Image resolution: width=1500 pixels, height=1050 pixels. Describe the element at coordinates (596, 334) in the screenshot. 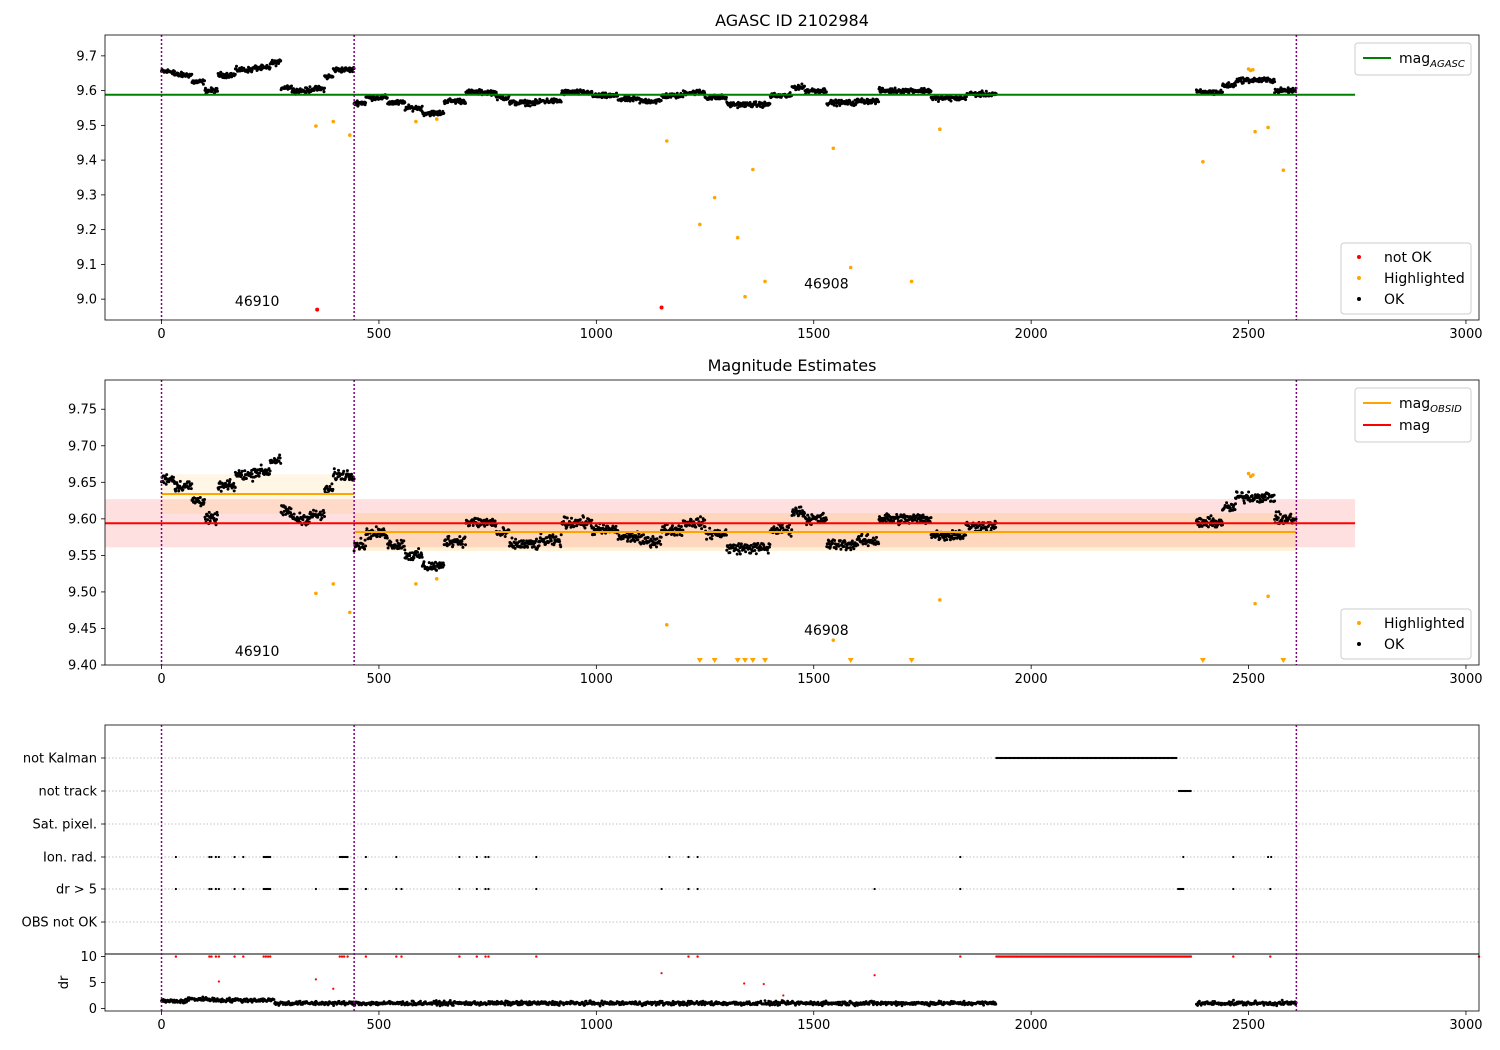

I see `x-tick-label: 1000` at that location.